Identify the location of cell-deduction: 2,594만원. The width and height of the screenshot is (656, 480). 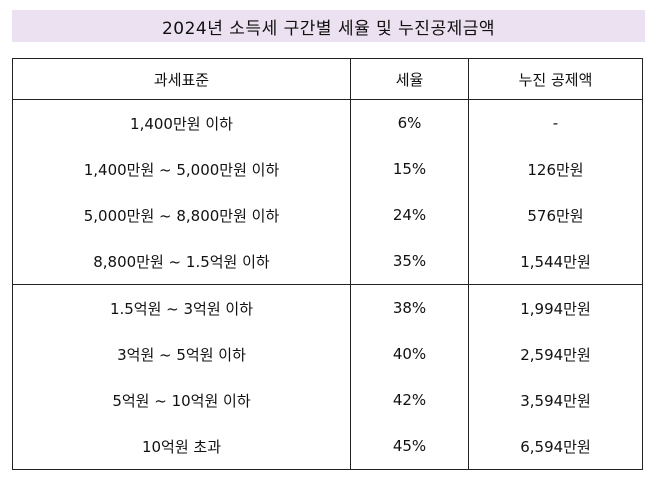
(555, 354).